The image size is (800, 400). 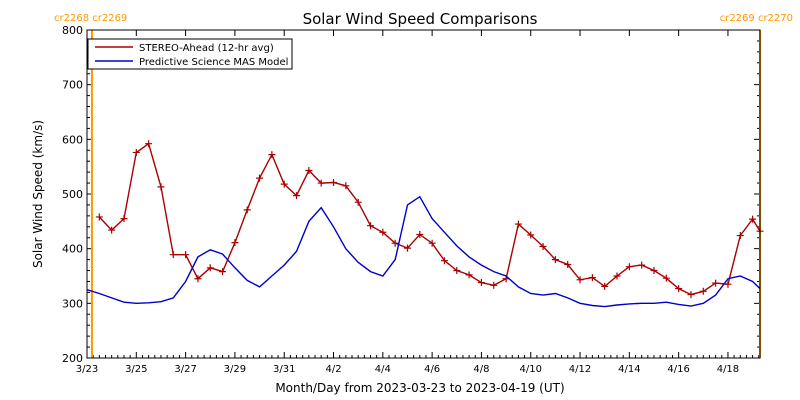 I want to click on rotation-label-right: cr2269 cr2270, so click(x=756, y=18).